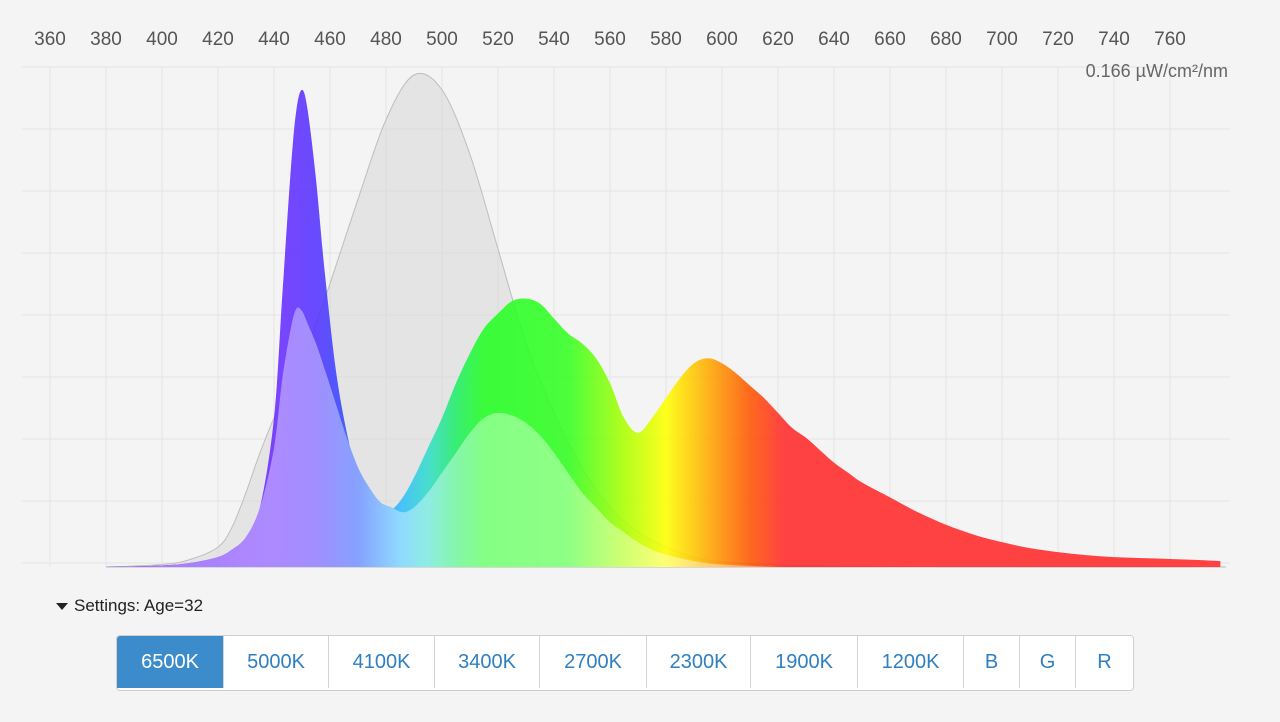  Describe the element at coordinates (778, 39) in the screenshot. I see `x-tick-label: 620` at that location.